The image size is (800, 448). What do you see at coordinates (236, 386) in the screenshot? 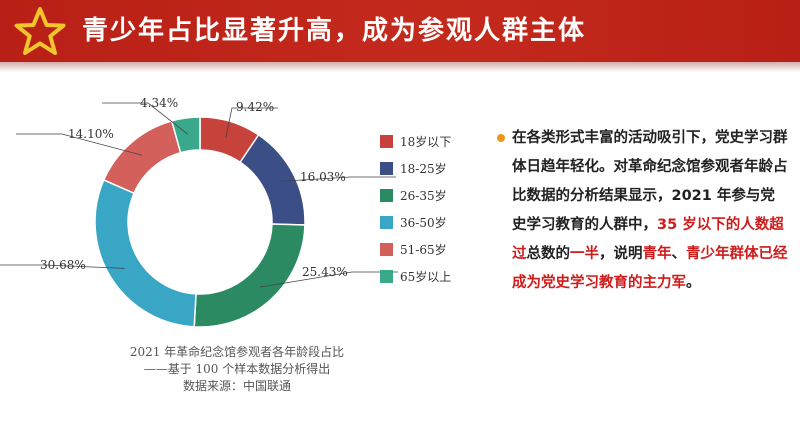
I see `caption-line: 数据来源：中国联通` at bounding box center [236, 386].